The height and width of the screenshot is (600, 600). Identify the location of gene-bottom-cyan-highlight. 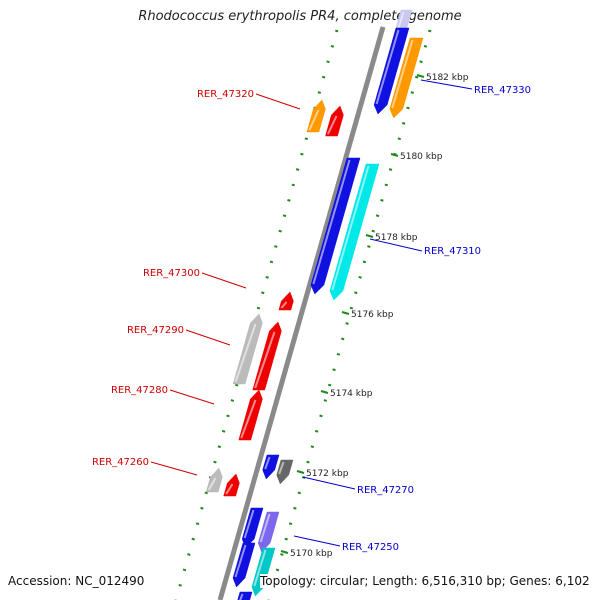
(260, 568).